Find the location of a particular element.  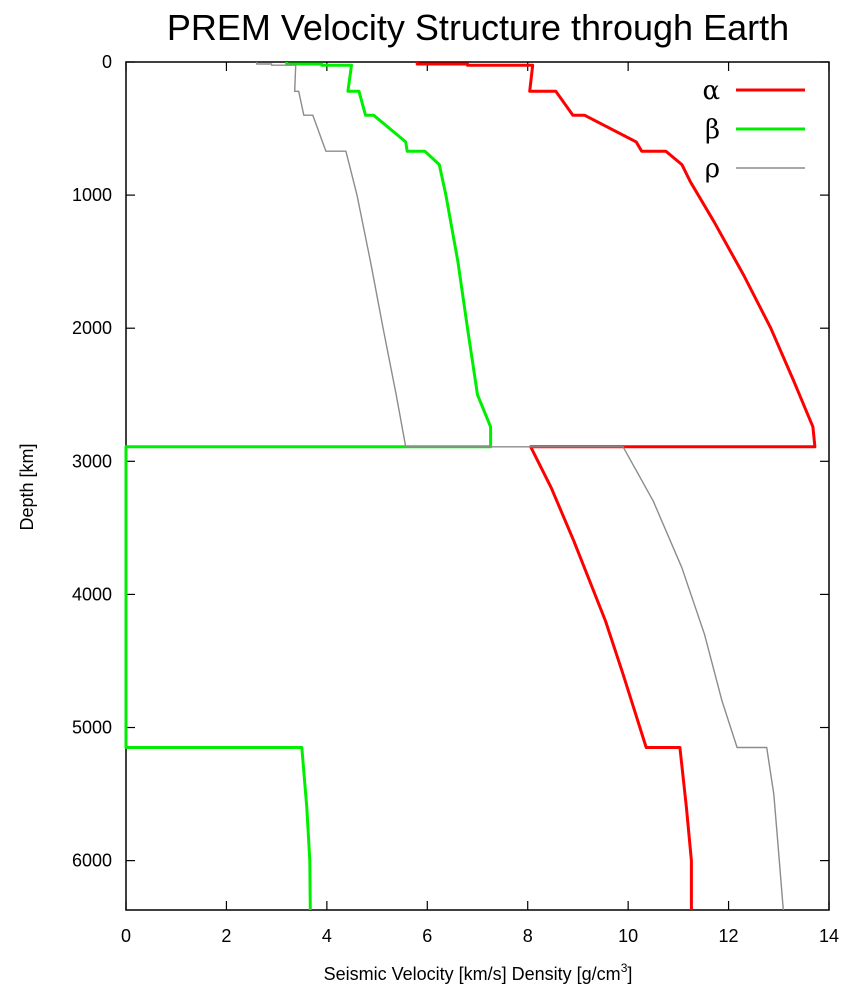

legend-label: β is located at coordinates (712, 130).